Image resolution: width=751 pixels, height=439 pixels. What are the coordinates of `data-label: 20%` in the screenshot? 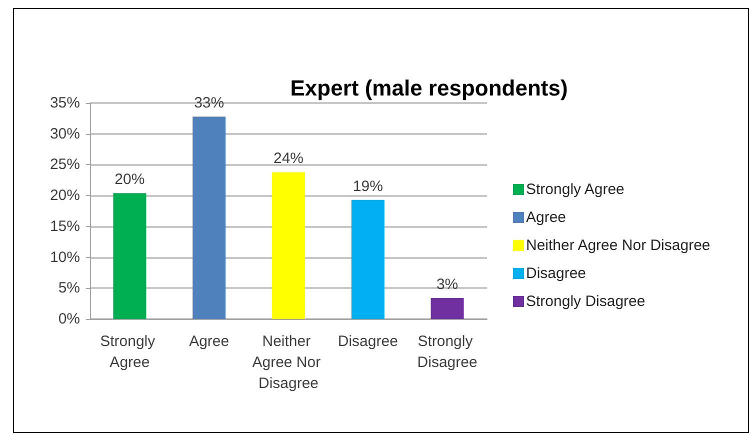 It's located at (129, 179).